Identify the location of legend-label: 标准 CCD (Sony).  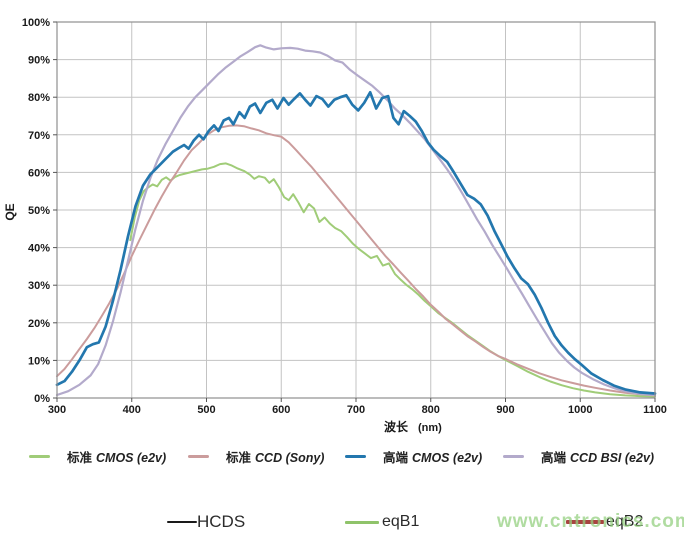
(275, 458).